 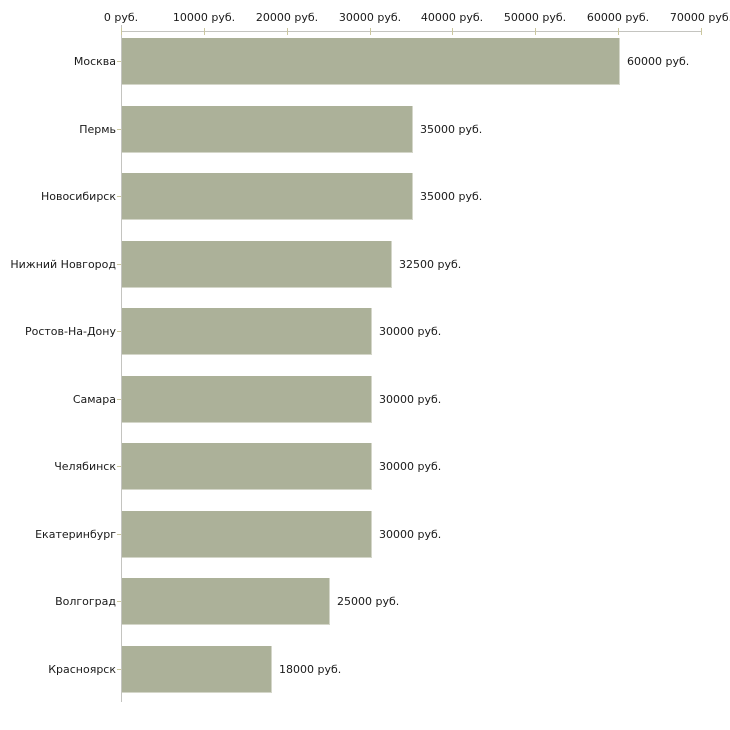 I want to click on x-axis-tick-label: 10000 руб., so click(x=204, y=17).